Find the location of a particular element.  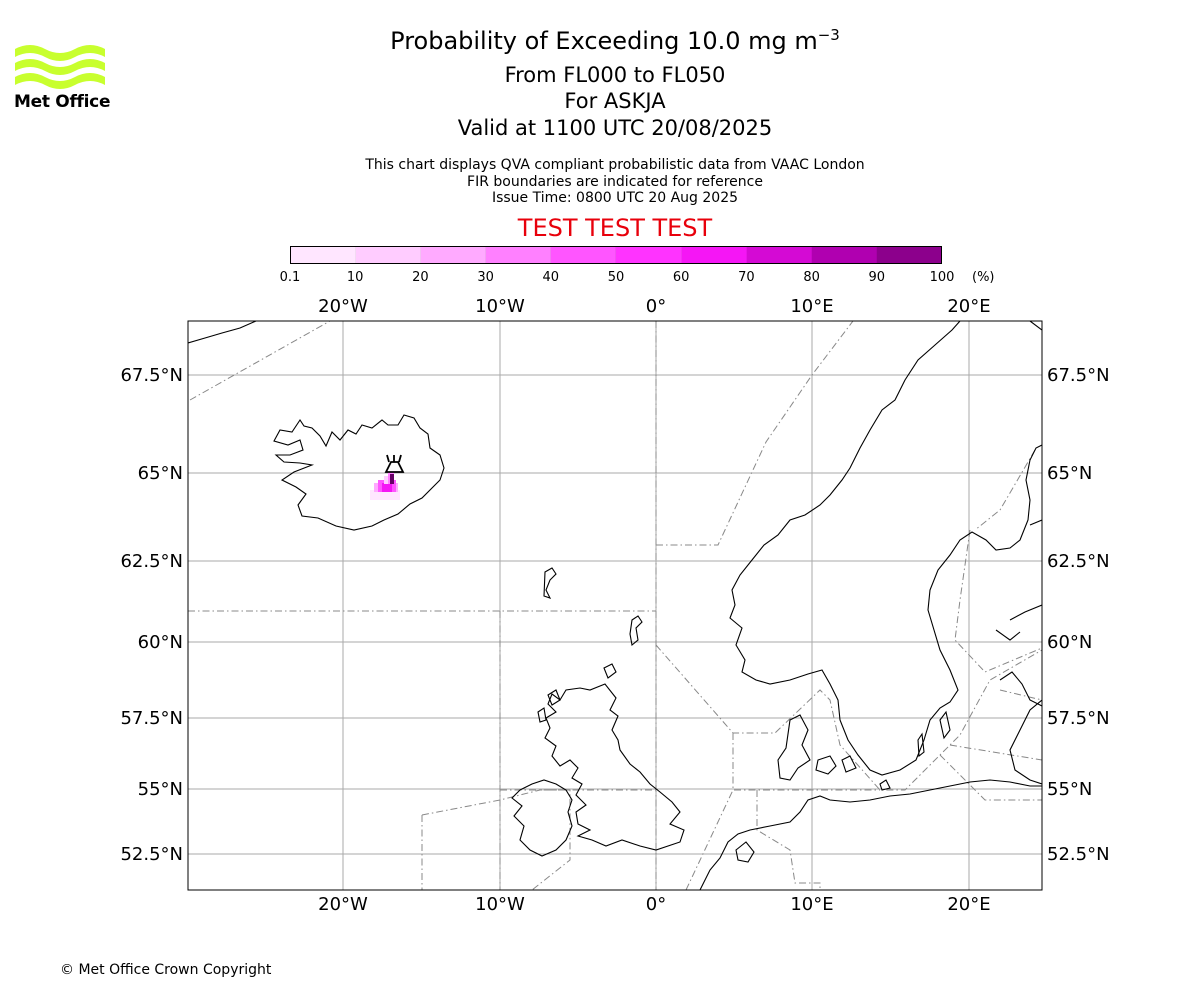

colorbar-tick-label: 10 is located at coordinates (355, 277).